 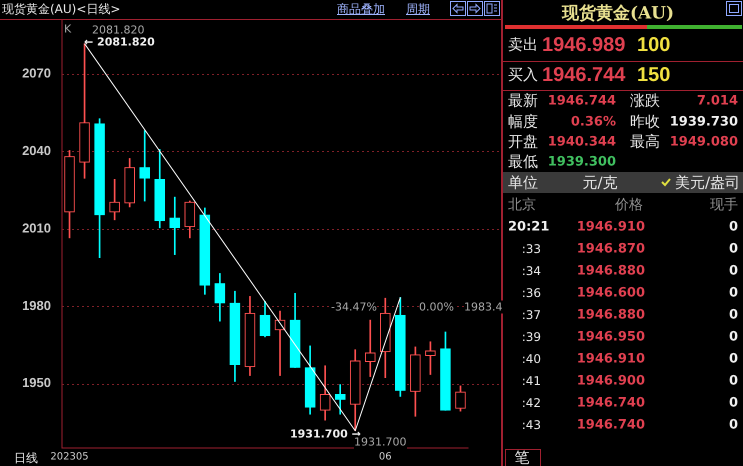 What do you see at coordinates (582, 162) in the screenshot?
I see `text: 1939.300` at bounding box center [582, 162].